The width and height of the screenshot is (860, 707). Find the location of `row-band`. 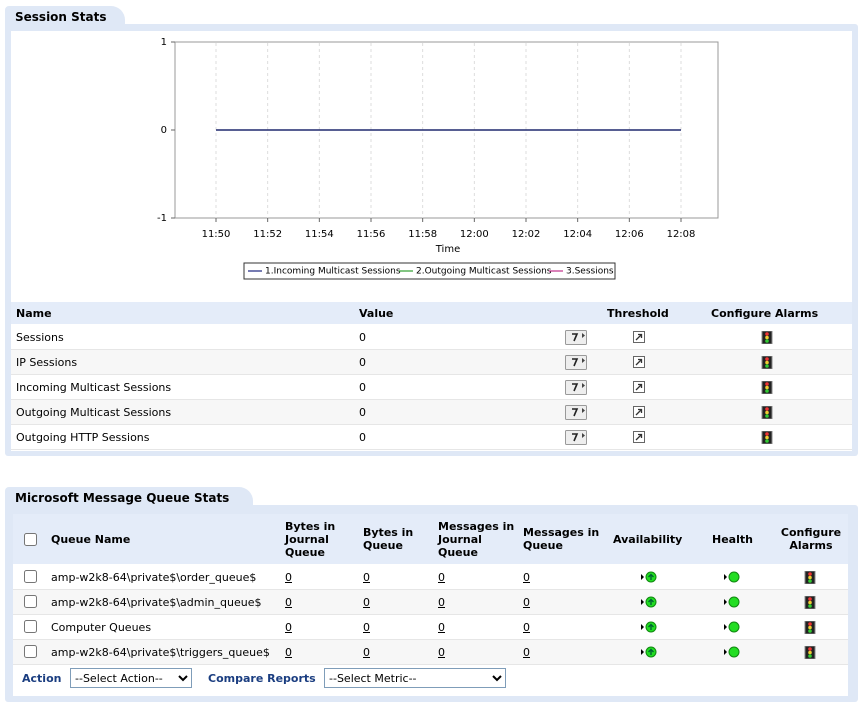

row-band is located at coordinates (431, 362).